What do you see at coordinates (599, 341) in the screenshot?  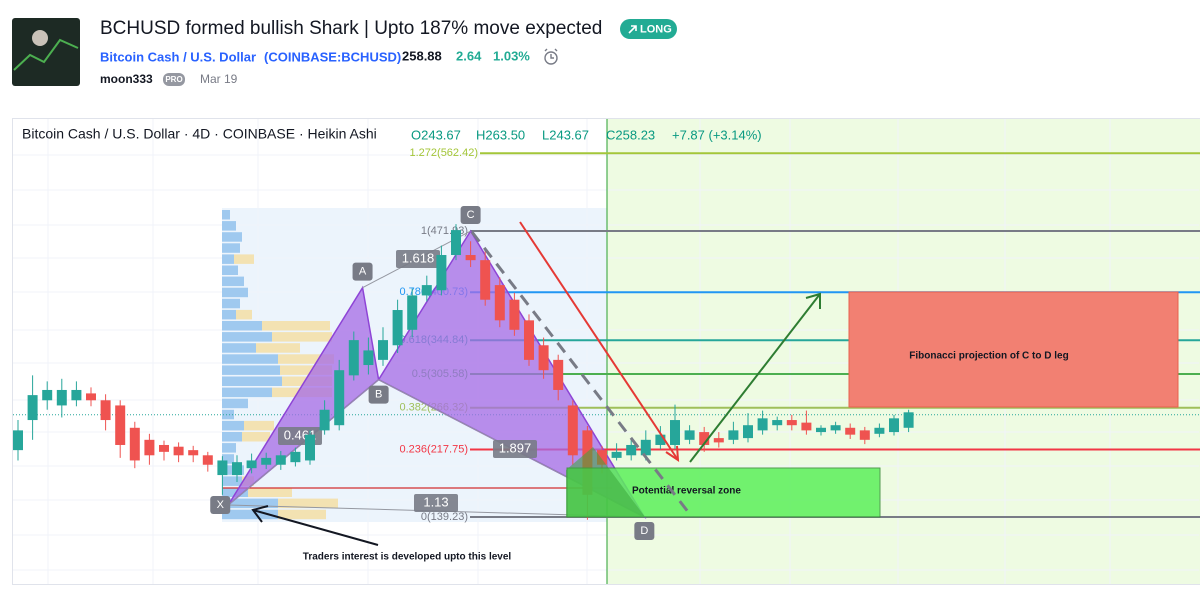 I see `red-arrow` at bounding box center [599, 341].